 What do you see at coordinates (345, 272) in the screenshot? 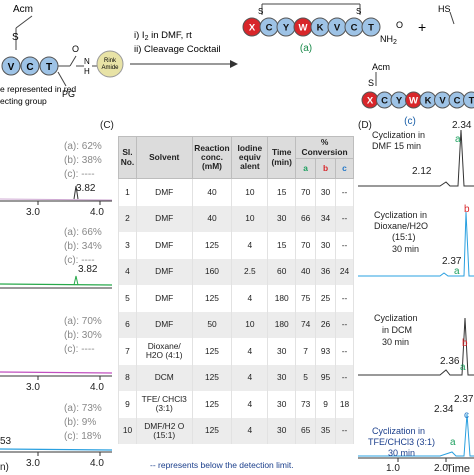
I see `cell-c: 24` at bounding box center [345, 272].